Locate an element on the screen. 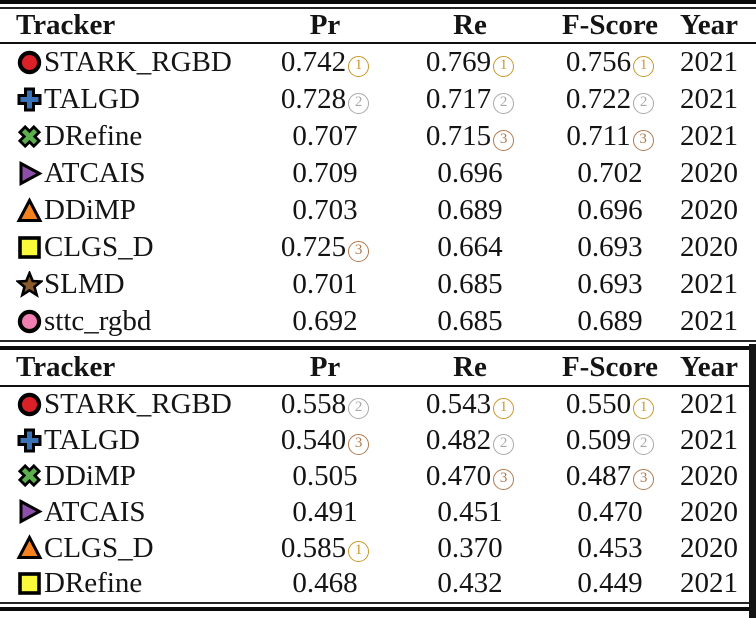 Image resolution: width=756 pixels, height=618 pixels. bottom-rule-inner is located at coordinates (378, 602).